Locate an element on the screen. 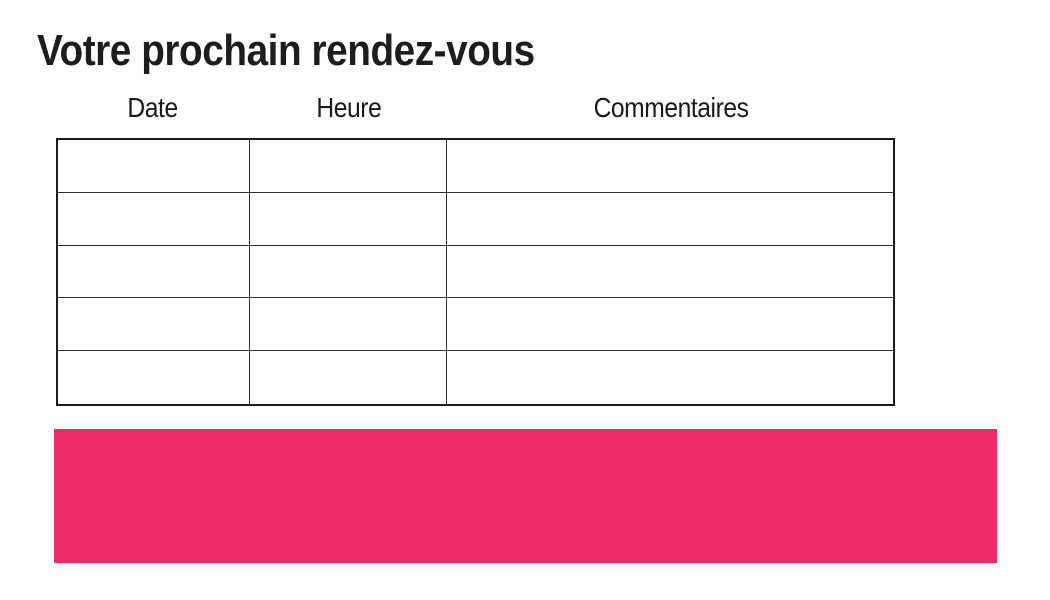 This screenshot has height=600, width=1050. column-header-date: Date is located at coordinates (153, 108).